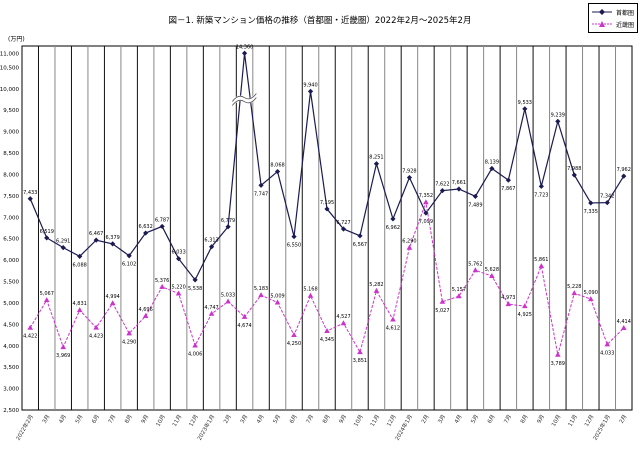  What do you see at coordinates (574, 287) in the screenshot?
I see `data-label: 5,228` at bounding box center [574, 287].